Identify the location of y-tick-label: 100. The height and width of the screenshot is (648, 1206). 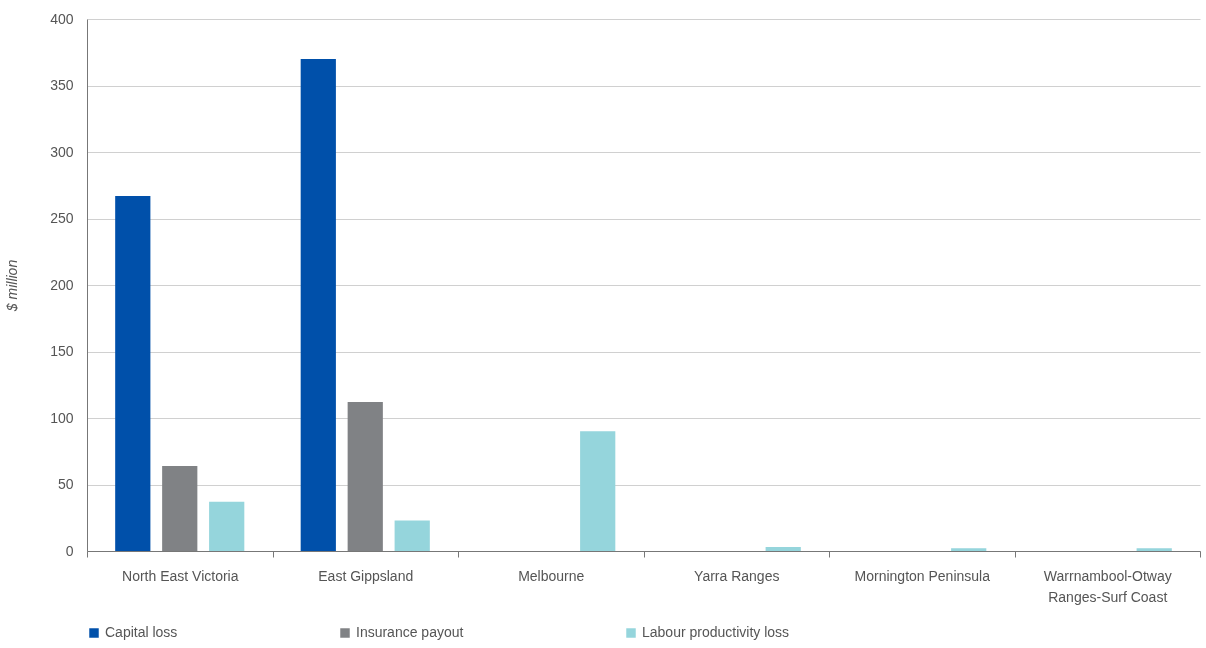
(62, 417).